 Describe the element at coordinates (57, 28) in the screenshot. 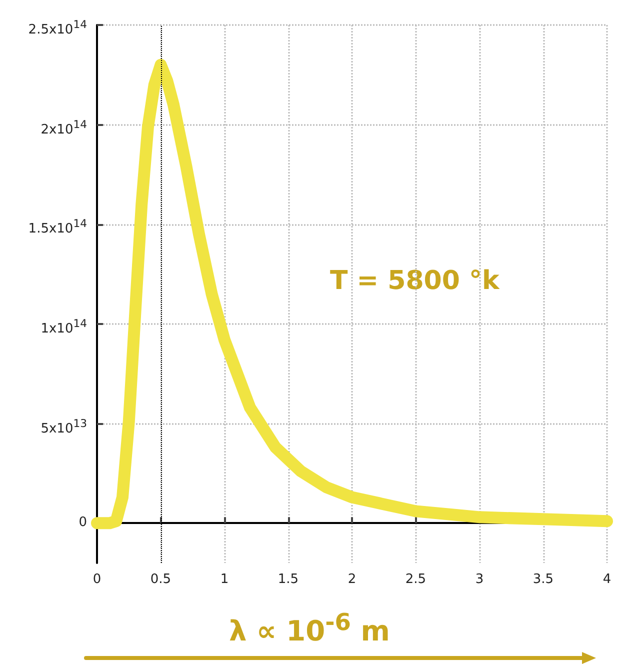

I see `y-tick-label: 2.5x10$^{14}$` at that location.